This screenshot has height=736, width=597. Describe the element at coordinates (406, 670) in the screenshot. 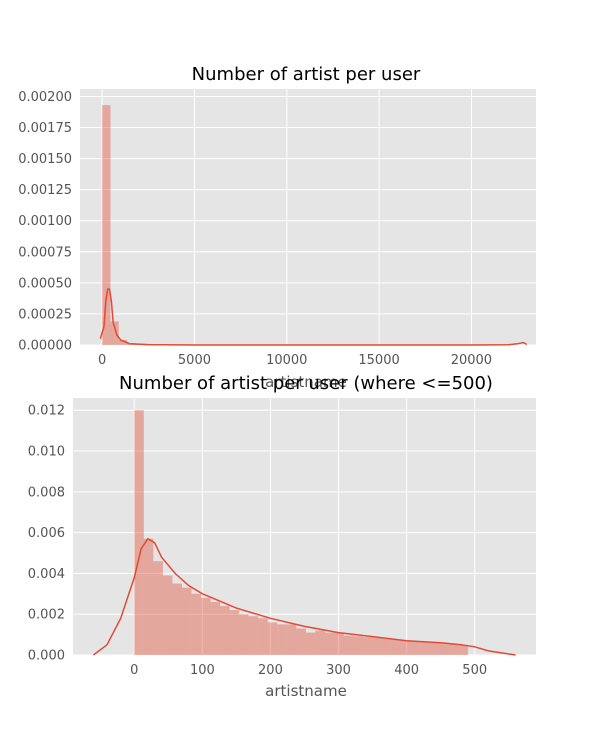

I see `x-tick-label: 400` at that location.